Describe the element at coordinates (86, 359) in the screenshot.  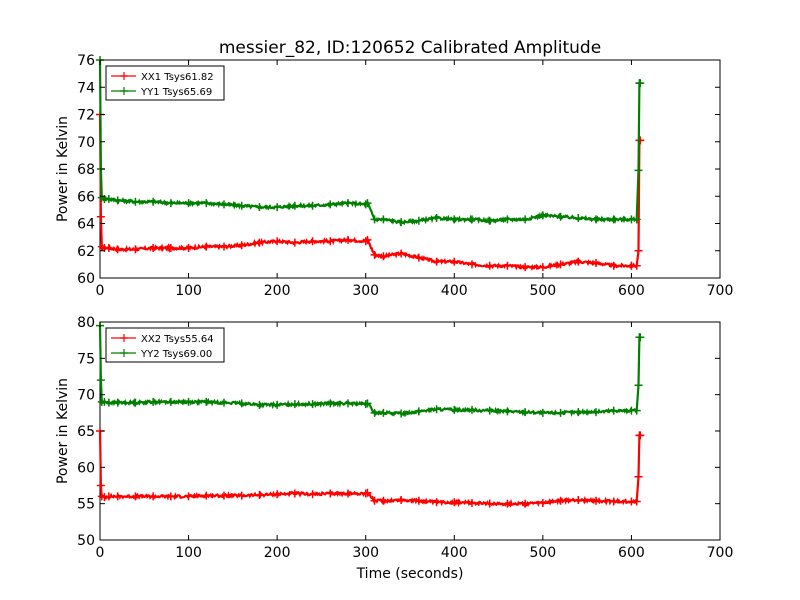
I see `y-tick-label: 75` at that location.